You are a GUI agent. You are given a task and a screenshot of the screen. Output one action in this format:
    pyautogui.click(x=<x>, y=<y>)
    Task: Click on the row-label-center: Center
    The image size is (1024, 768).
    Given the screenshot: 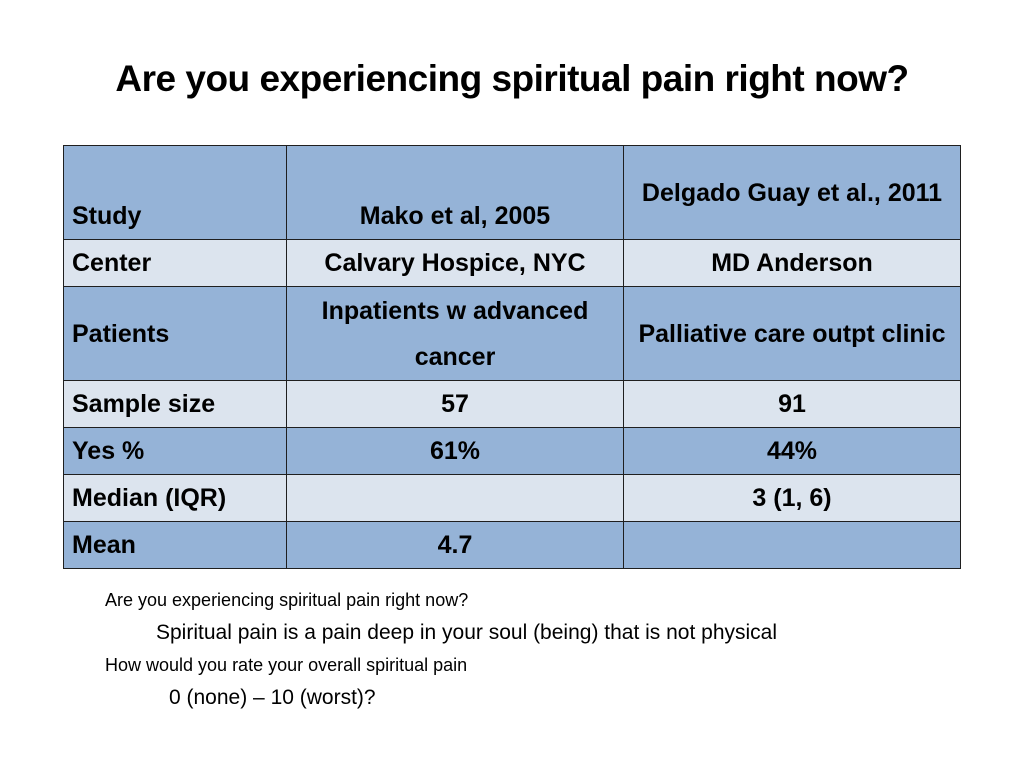 What is the action you would take?
    pyautogui.click(x=175, y=263)
    